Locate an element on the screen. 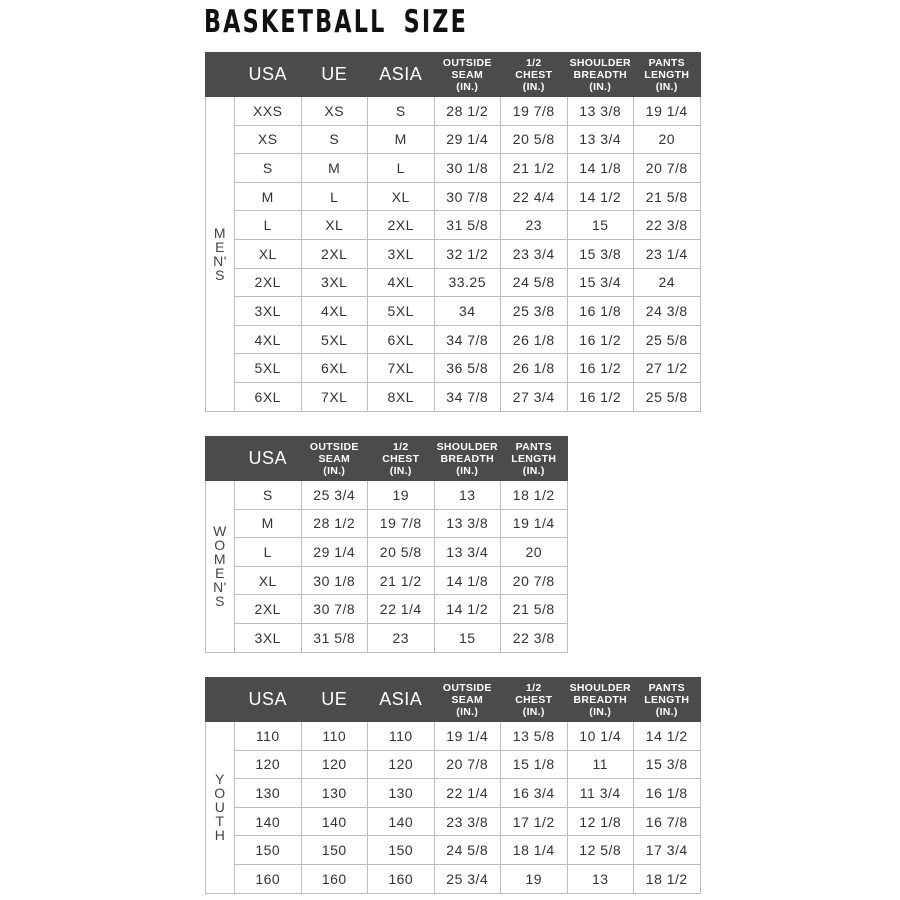 The image size is (900, 900). table-cell: 20 is located at coordinates (534, 552).